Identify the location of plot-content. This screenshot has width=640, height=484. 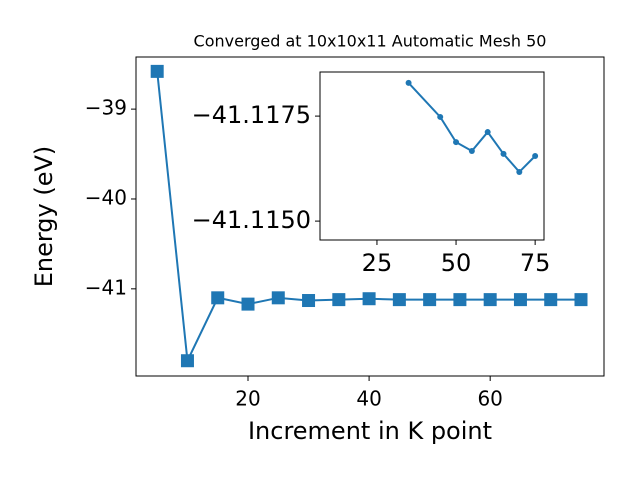
(472, 127).